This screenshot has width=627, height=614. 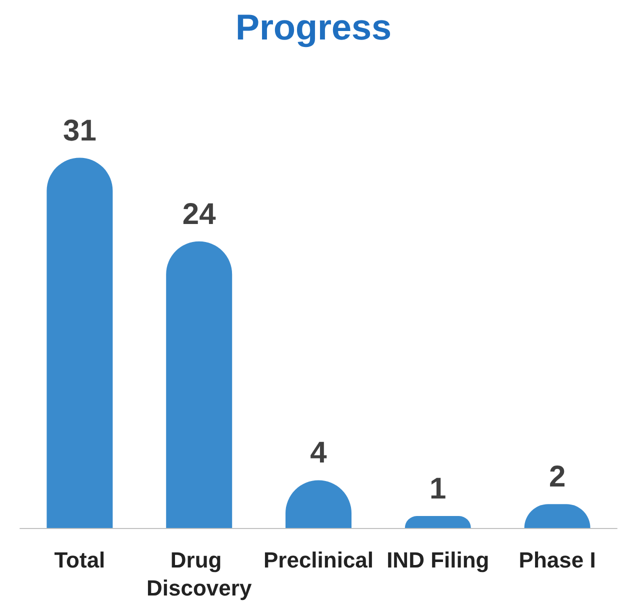 I want to click on chart-title: Progress, so click(x=313, y=27).